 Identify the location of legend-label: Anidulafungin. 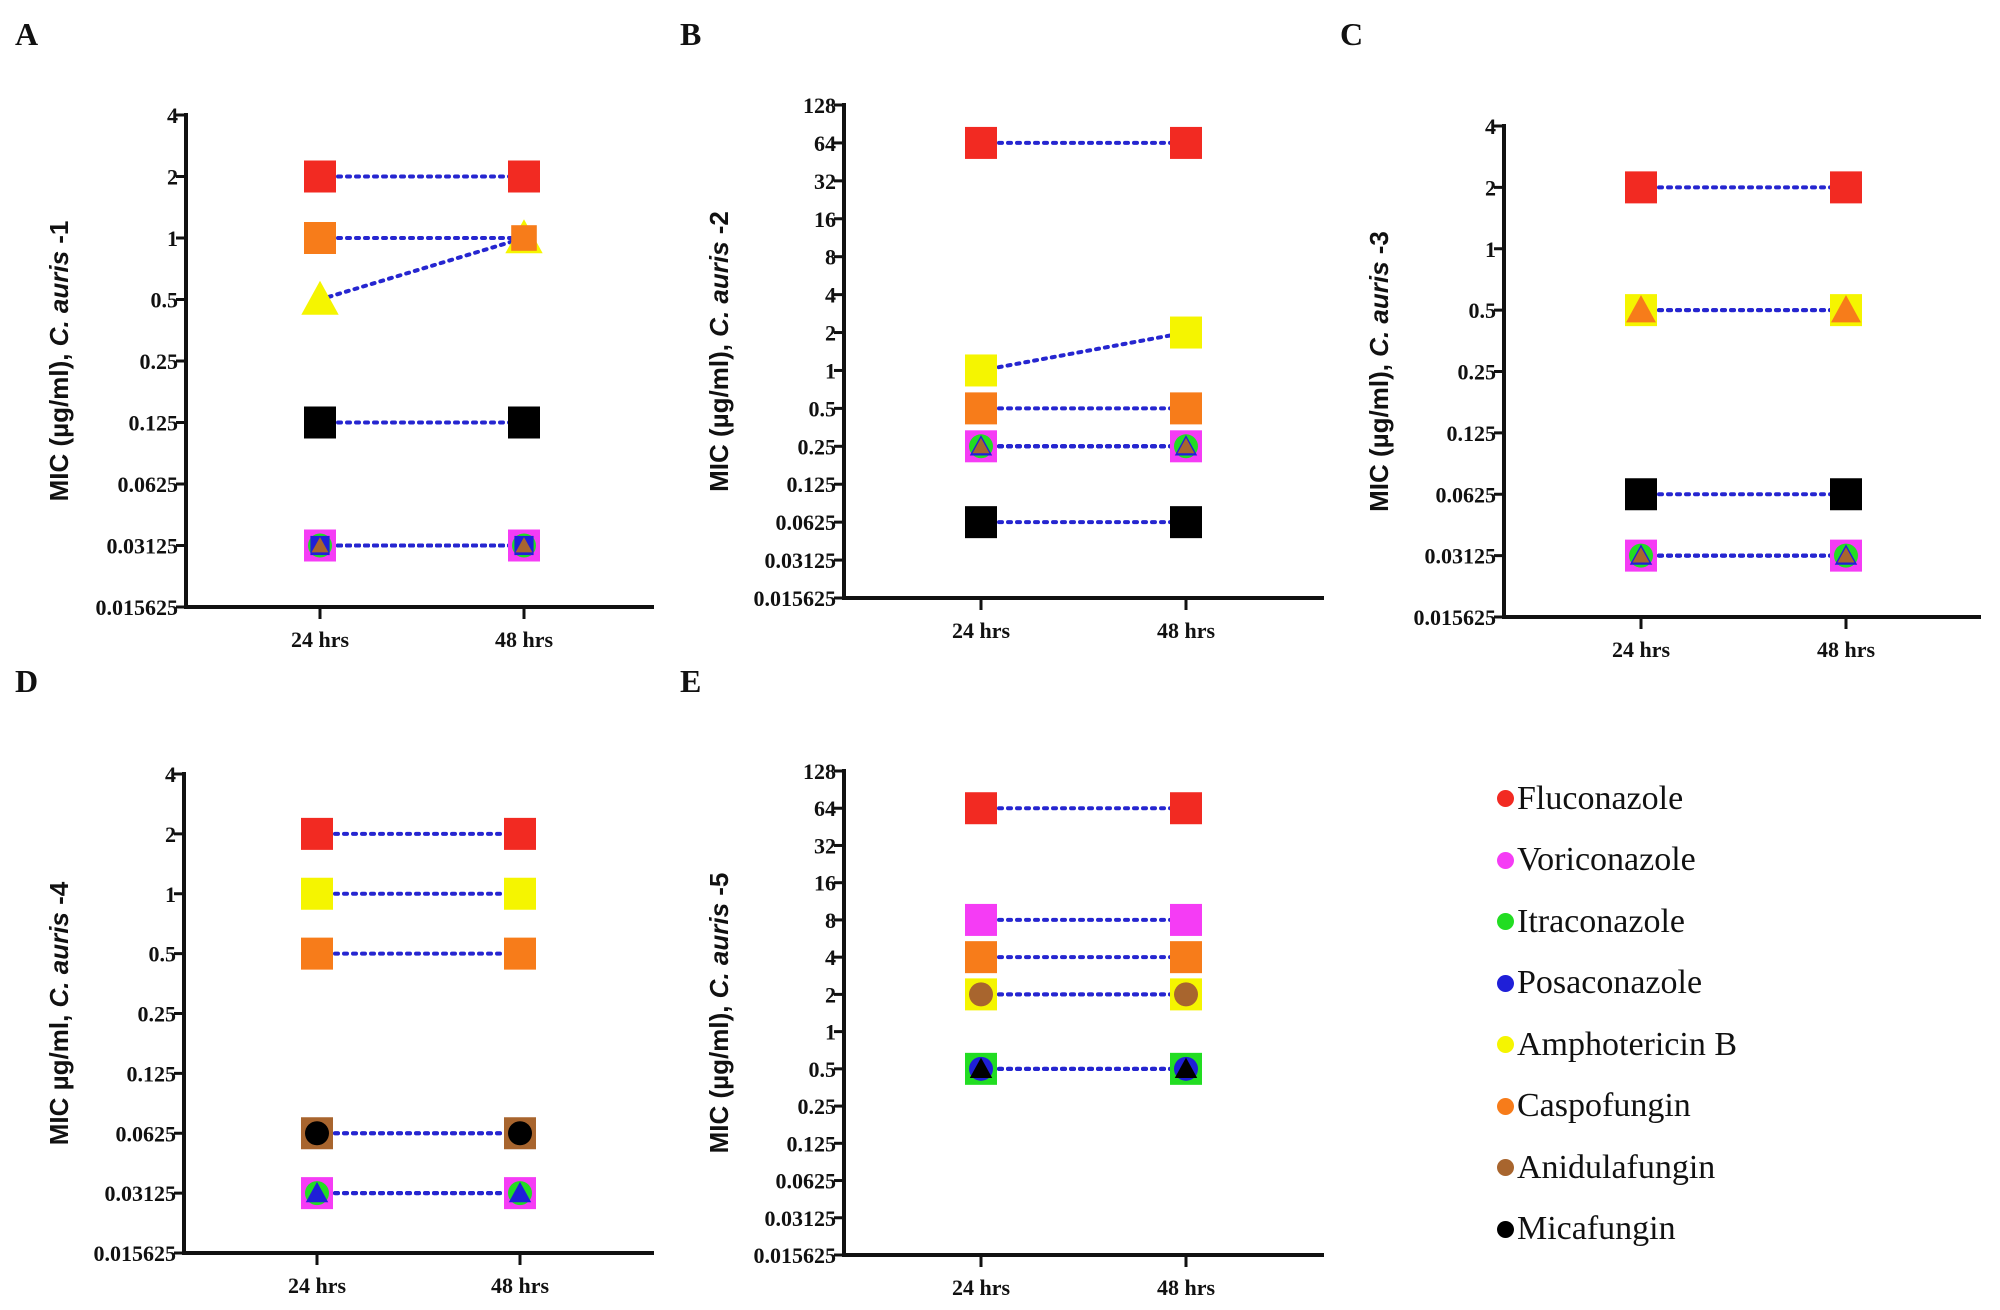
(1616, 1167).